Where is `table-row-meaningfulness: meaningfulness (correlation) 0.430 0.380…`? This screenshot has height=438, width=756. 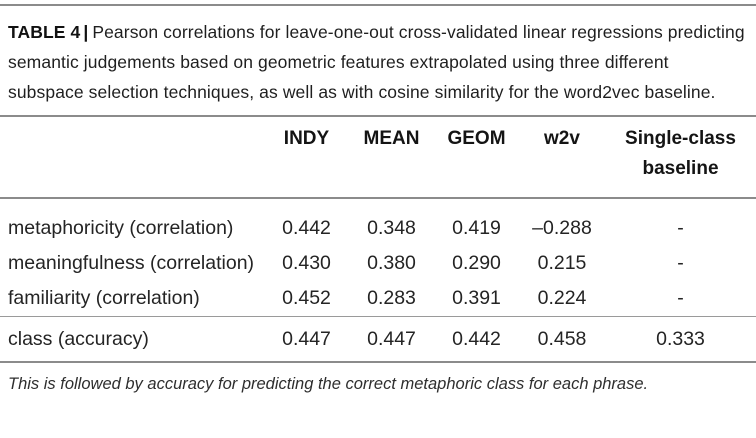
table-row-meaningfulness: meaningfulness (correlation) 0.430 0.380… is located at coordinates (378, 263).